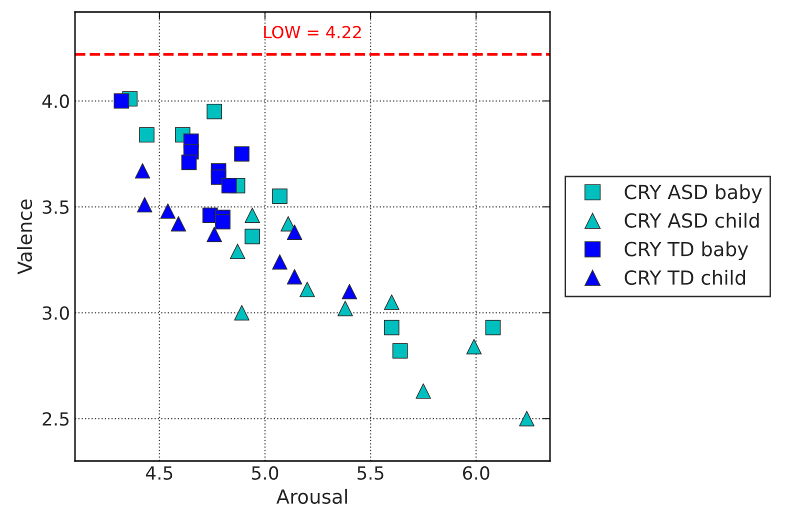 This screenshot has height=511, width=802. Describe the element at coordinates (55, 419) in the screenshot. I see `y-tick-label: 2.5` at that location.